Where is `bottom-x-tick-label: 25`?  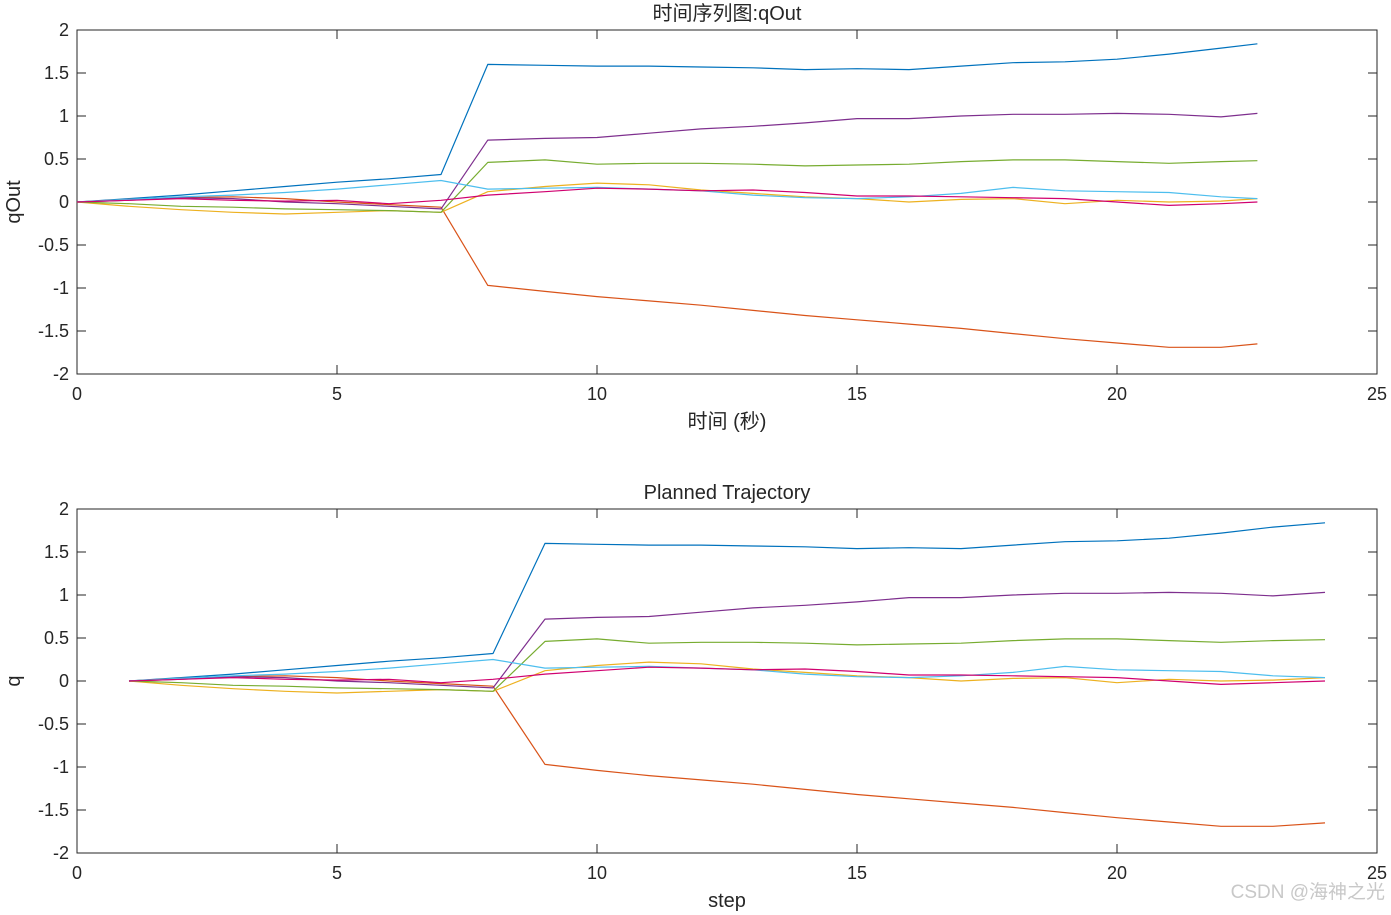
bottom-x-tick-label: 25 is located at coordinates (1377, 873).